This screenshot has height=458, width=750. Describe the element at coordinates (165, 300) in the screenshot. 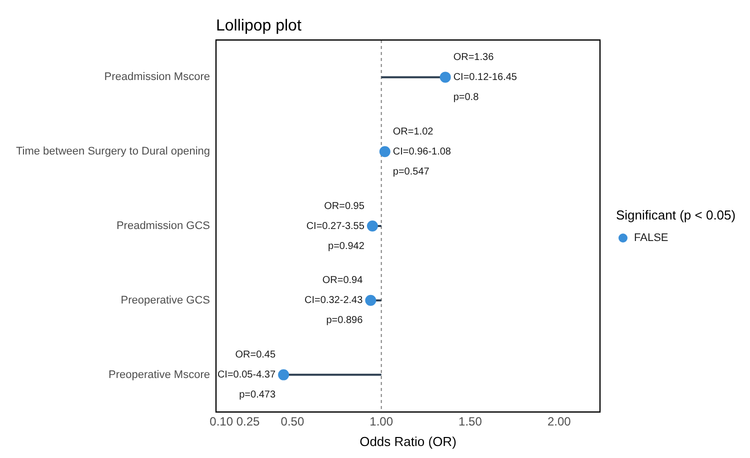

I see `y-tick-label: Preoperative GCS` at that location.